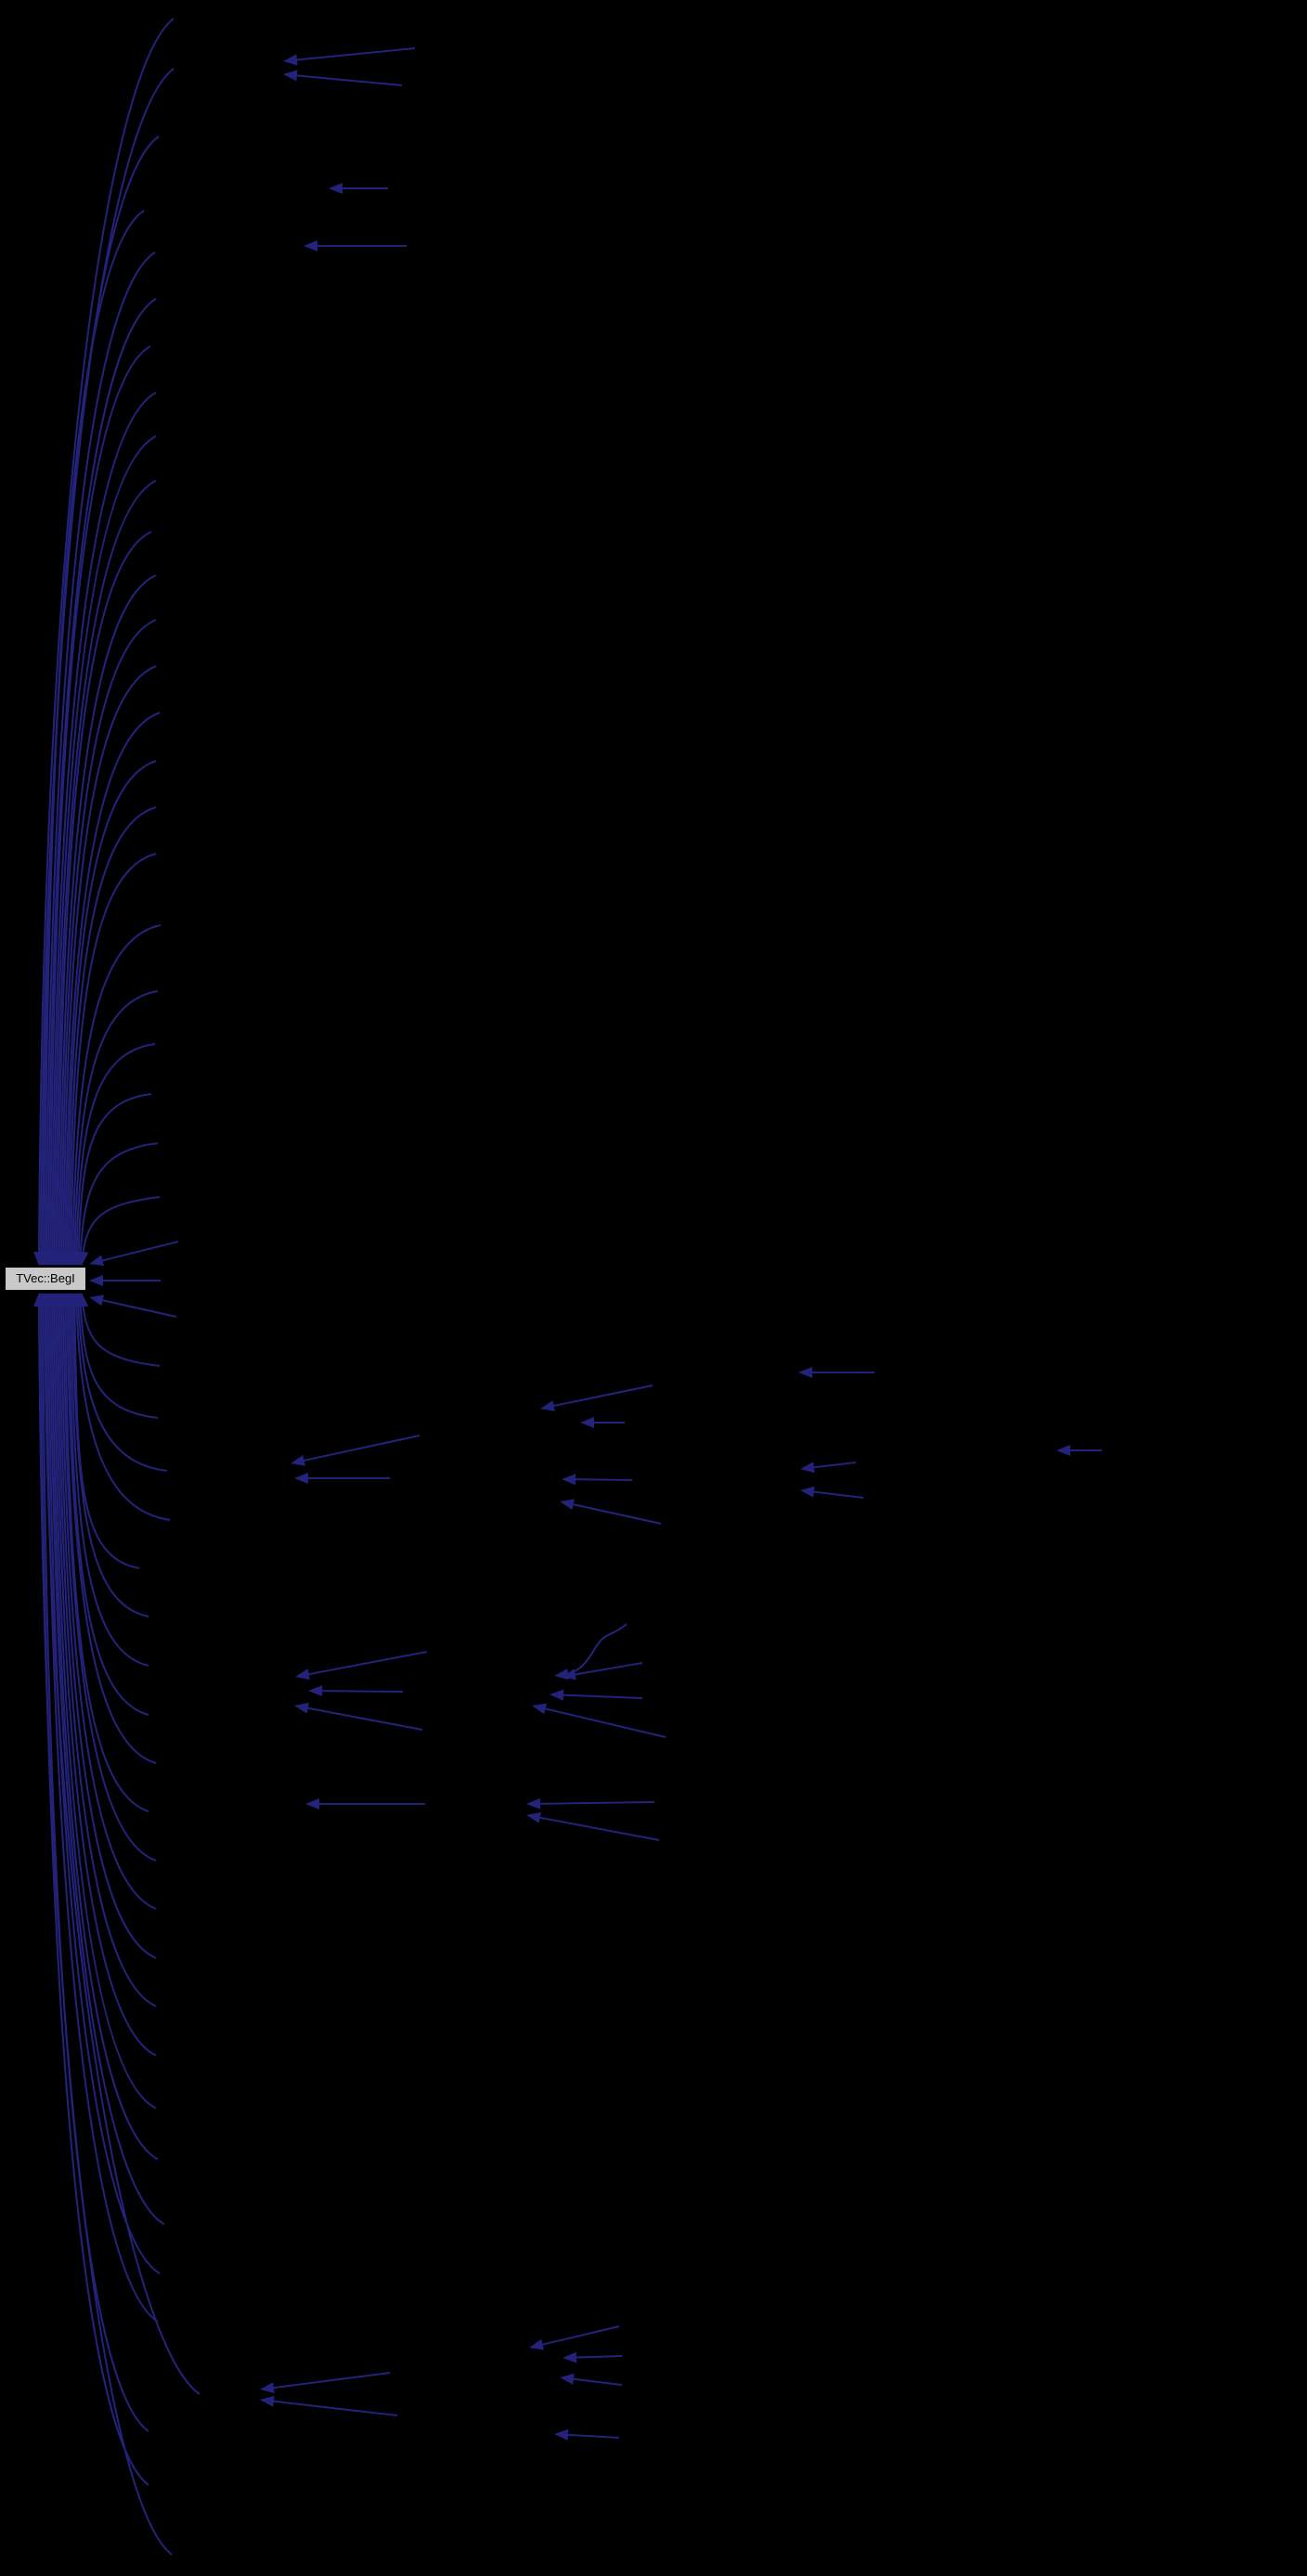 This screenshot has height=2576, width=1307. What do you see at coordinates (45, 1279) in the screenshot?
I see `graph-node-tvec-begi: TVec::BegI` at bounding box center [45, 1279].